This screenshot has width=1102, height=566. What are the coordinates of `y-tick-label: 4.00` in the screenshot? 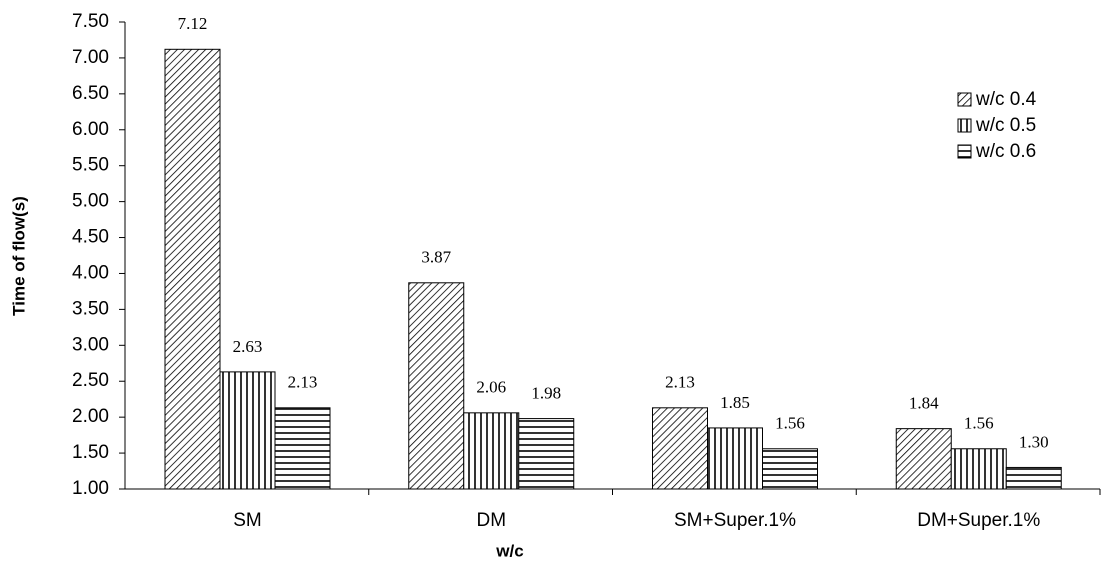 It's located at (90, 272).